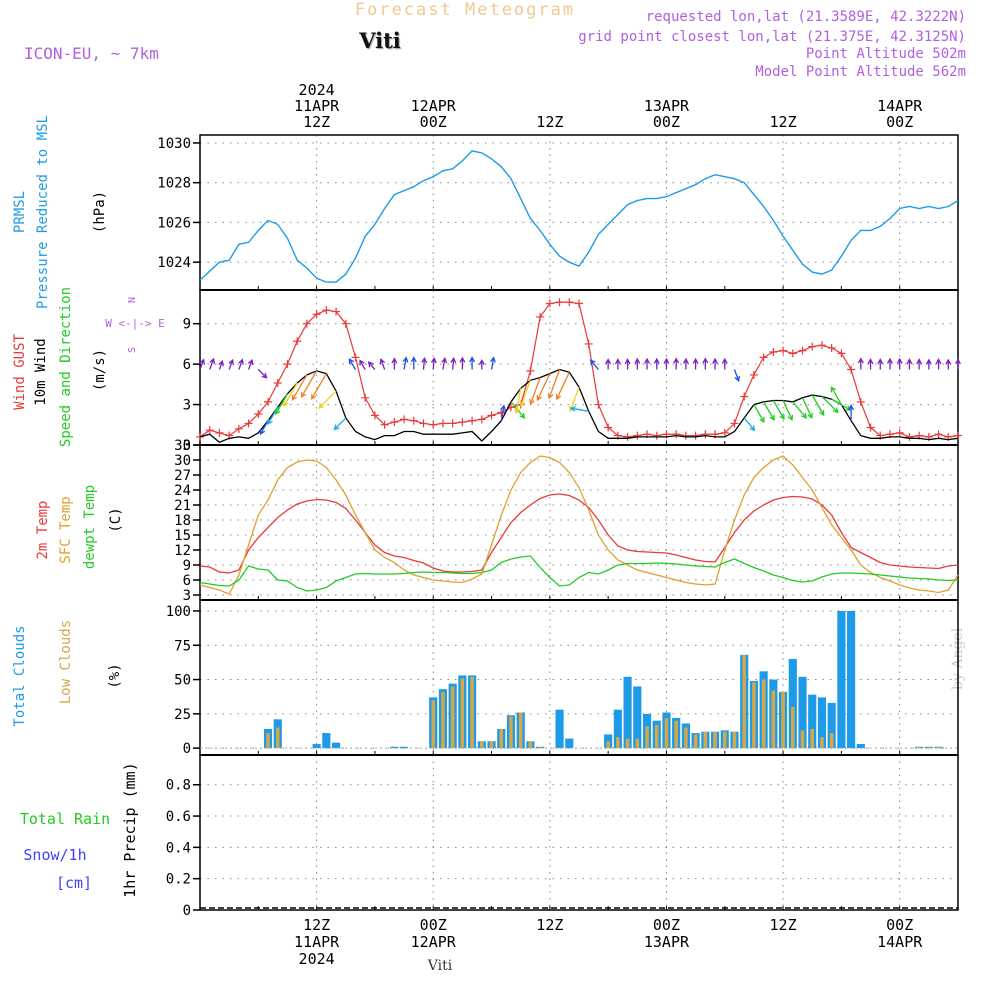 This screenshot has height=1000, width=1000. Describe the element at coordinates (182, 551) in the screenshot. I see `temperature-ytick-label: 12` at that location.